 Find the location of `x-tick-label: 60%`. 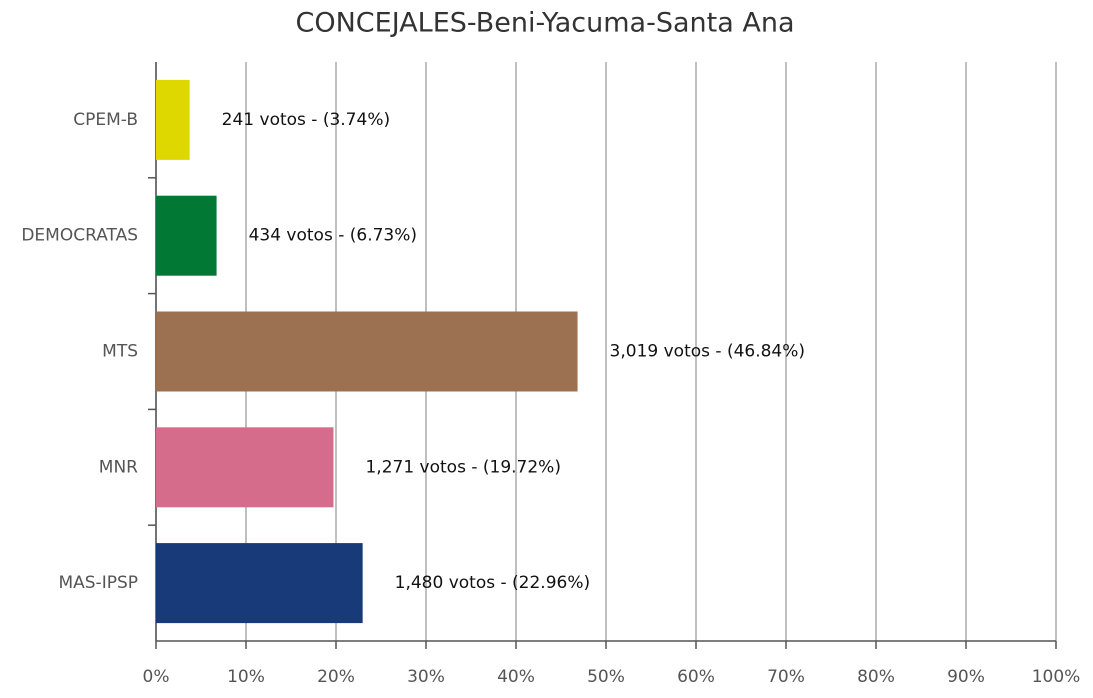

x-tick-label: 60% is located at coordinates (696, 677).